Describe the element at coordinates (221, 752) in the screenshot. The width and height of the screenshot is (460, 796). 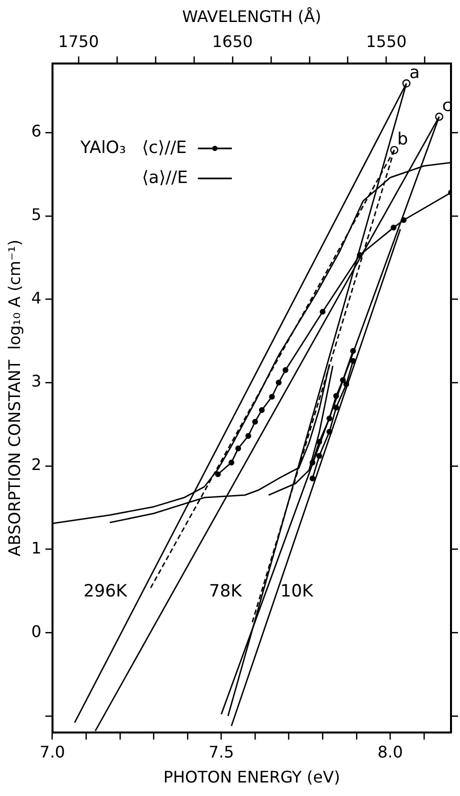
I see `x-tick-label: 7.5` at that location.